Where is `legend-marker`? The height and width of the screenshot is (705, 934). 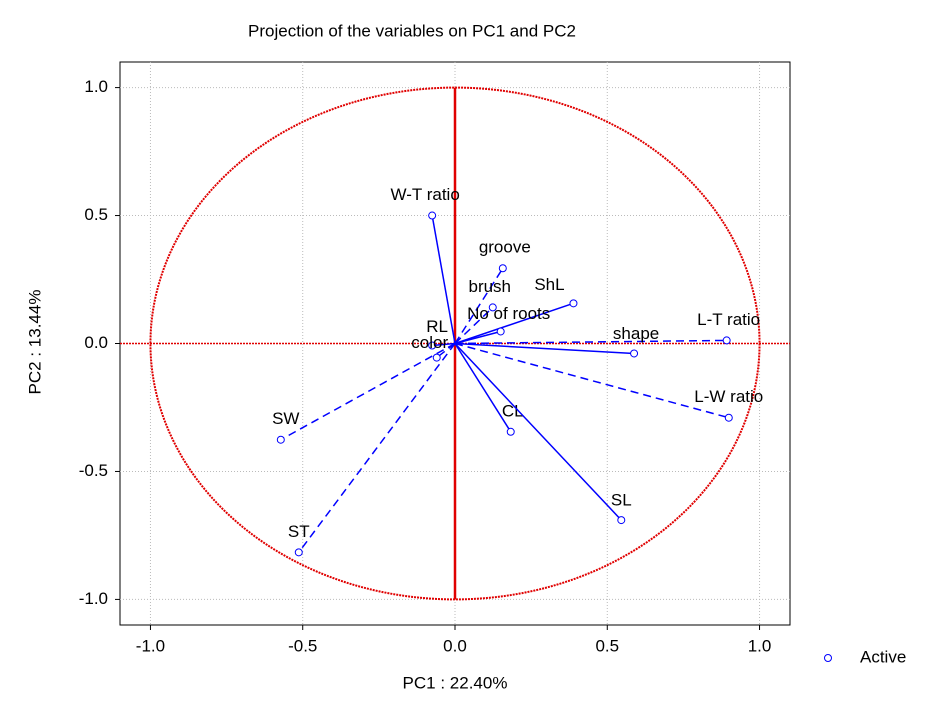 legend-marker is located at coordinates (828, 658).